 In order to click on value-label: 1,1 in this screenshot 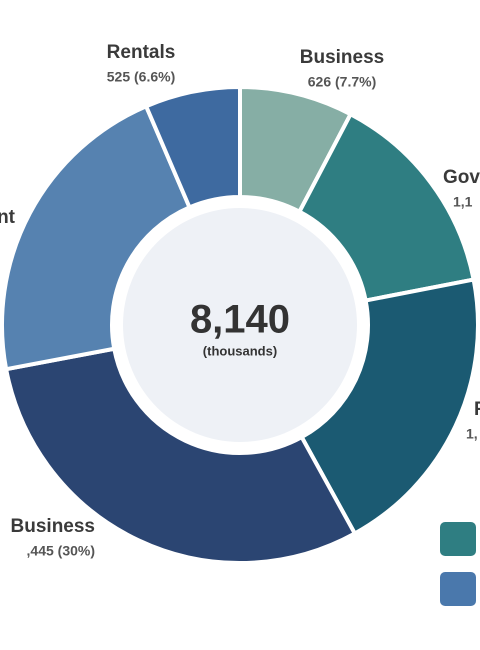, I will do `click(463, 202)`.